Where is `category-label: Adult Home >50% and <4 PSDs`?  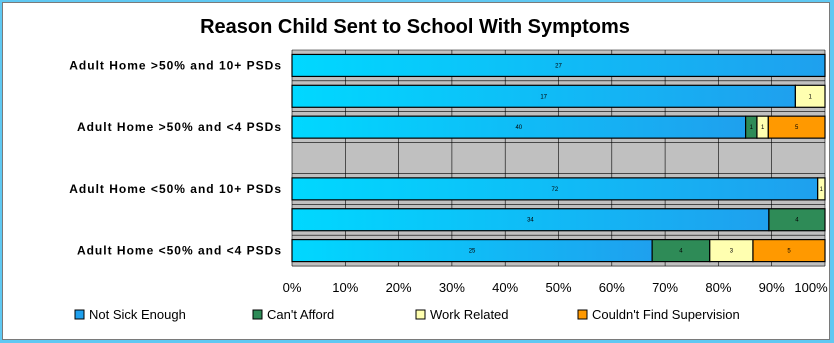 category-label: Adult Home >50% and <4 PSDs is located at coordinates (179, 127).